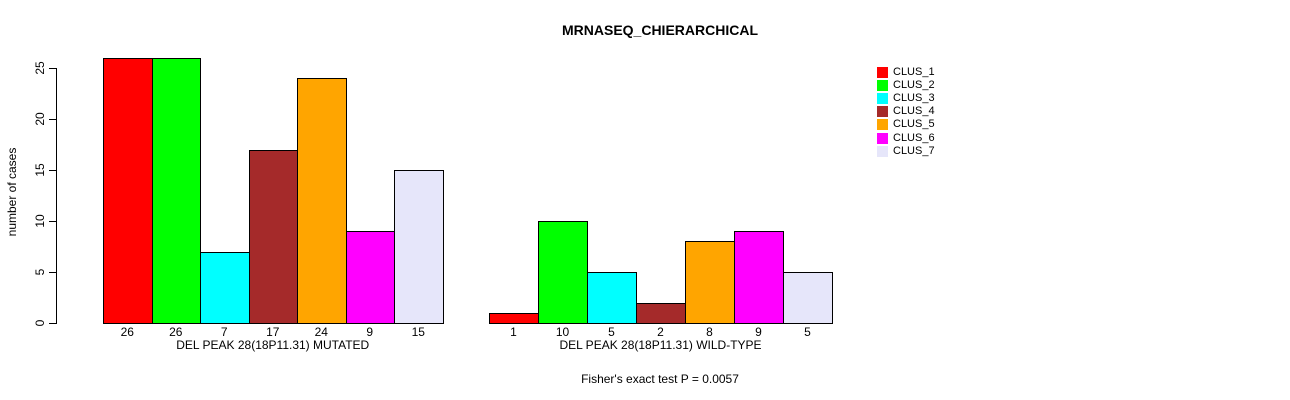 The height and width of the screenshot is (400, 1290). Describe the element at coordinates (273, 332) in the screenshot. I see `bar-value-label: 17` at that location.